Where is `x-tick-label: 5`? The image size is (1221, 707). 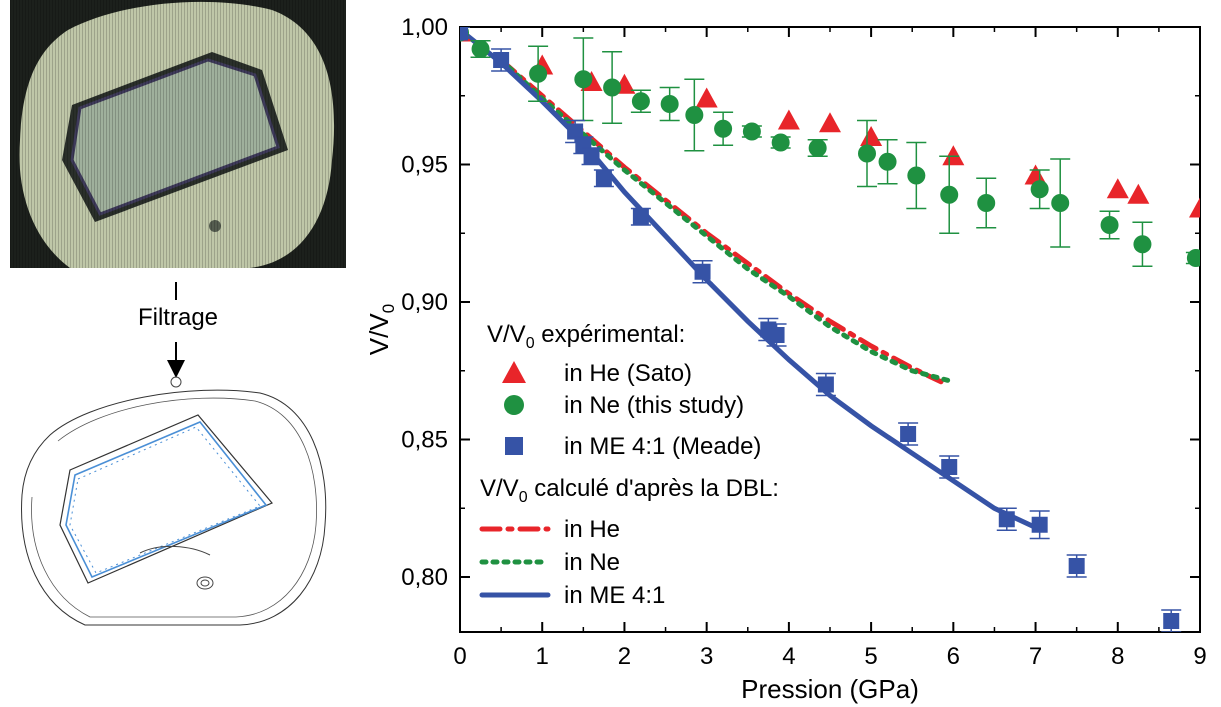 x-tick-label: 5 is located at coordinates (870, 656).